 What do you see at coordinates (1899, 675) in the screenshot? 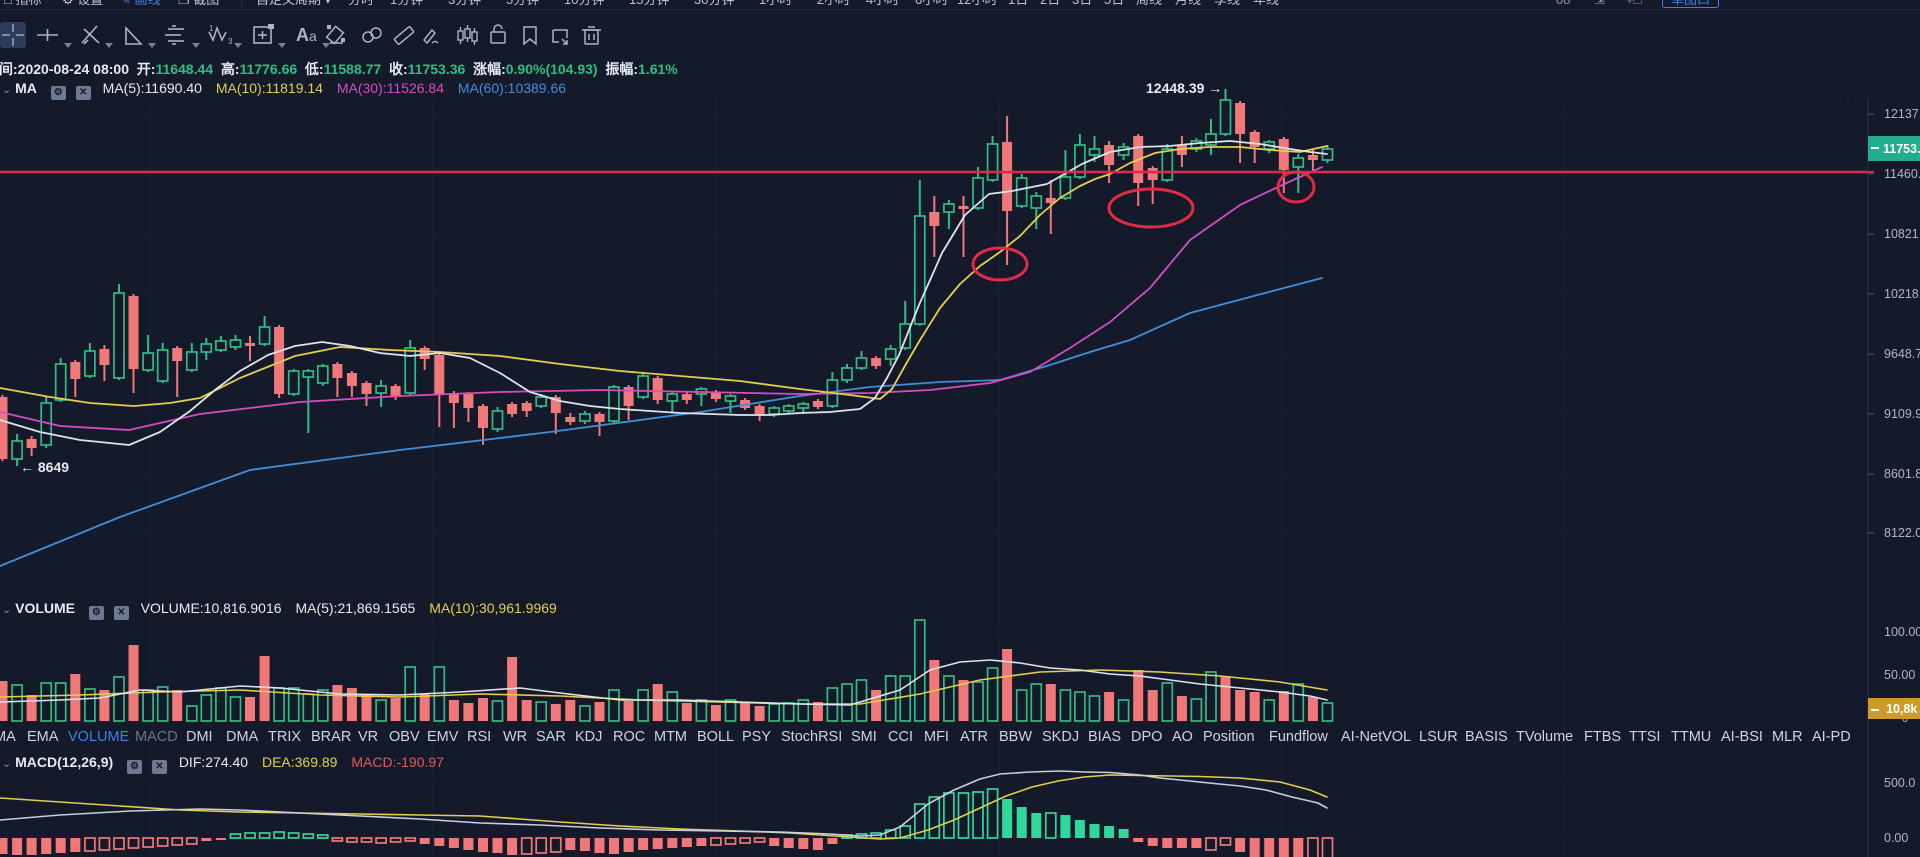
I see `svg-text: 50.00` at bounding box center [1899, 675].